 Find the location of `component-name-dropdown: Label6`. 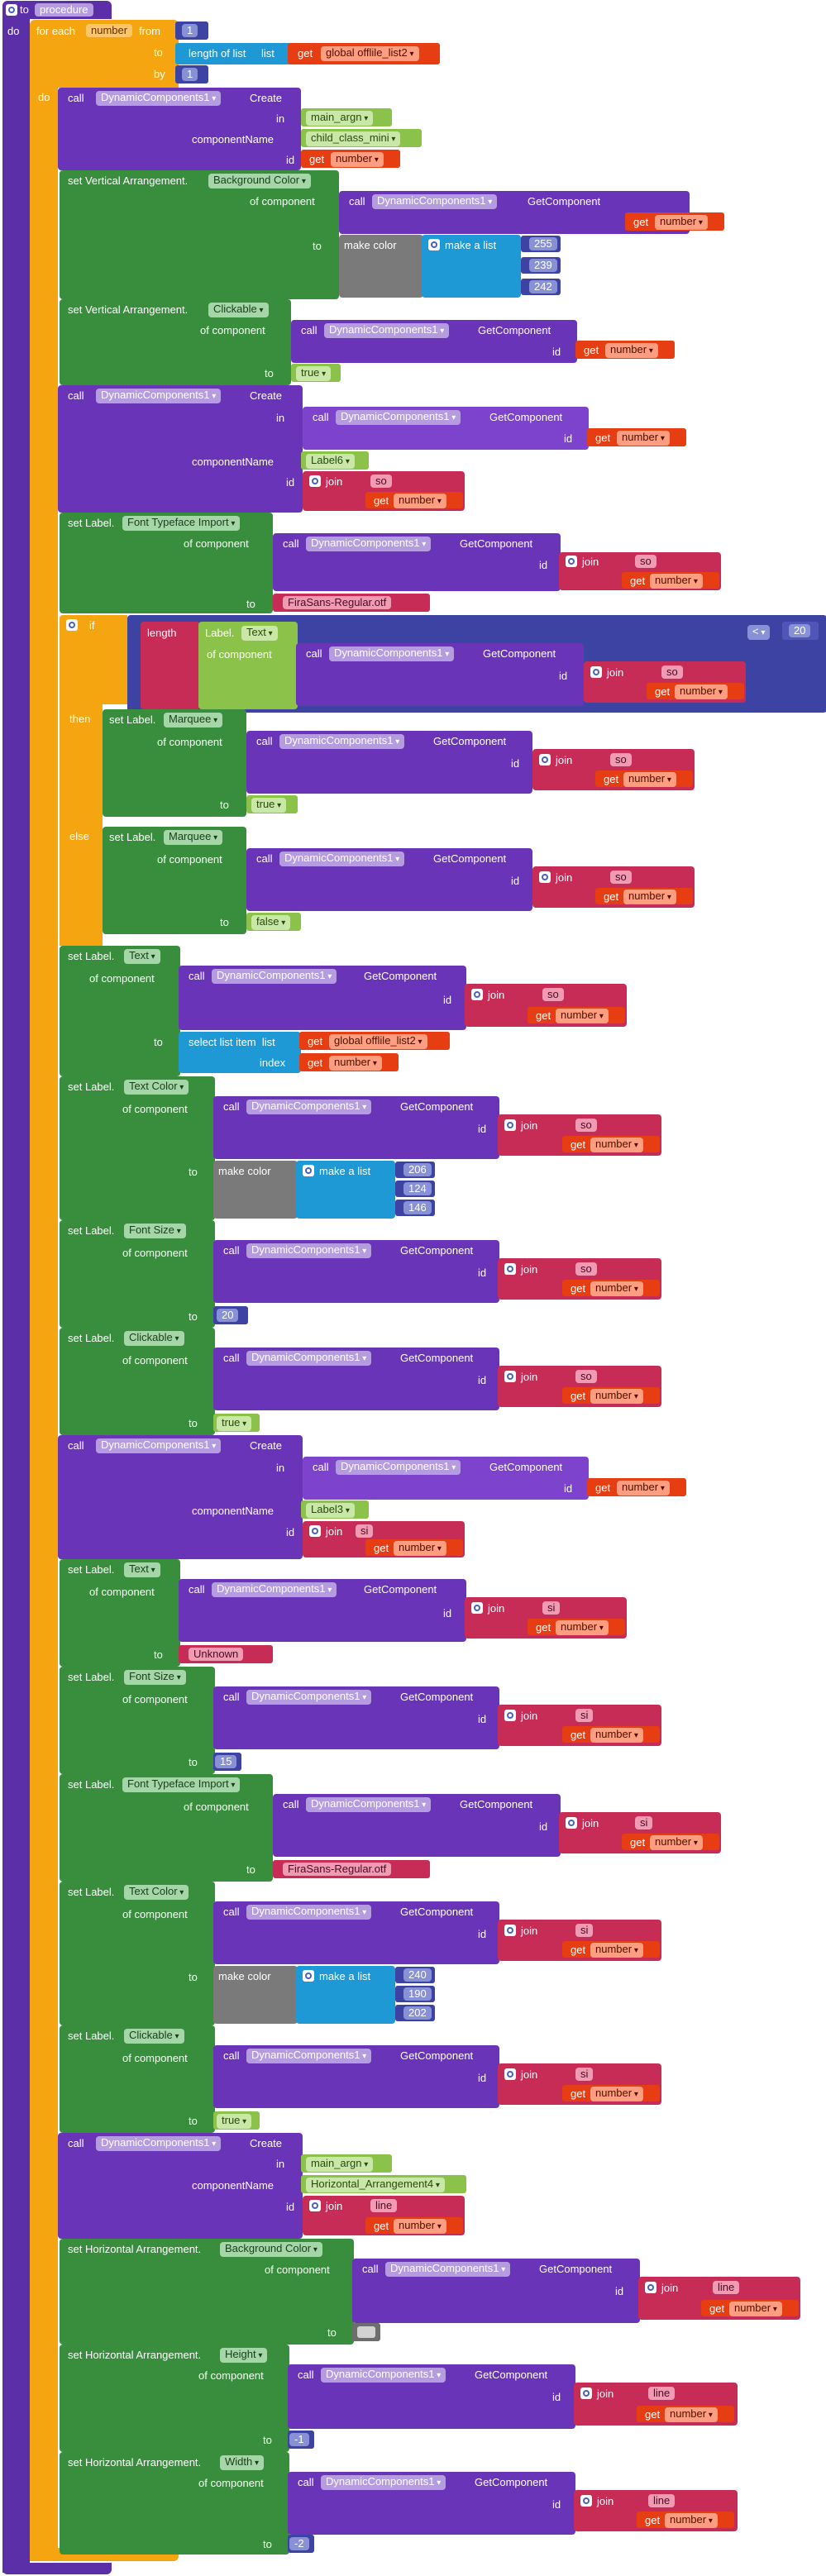

component-name-dropdown: Label6 is located at coordinates (331, 462).